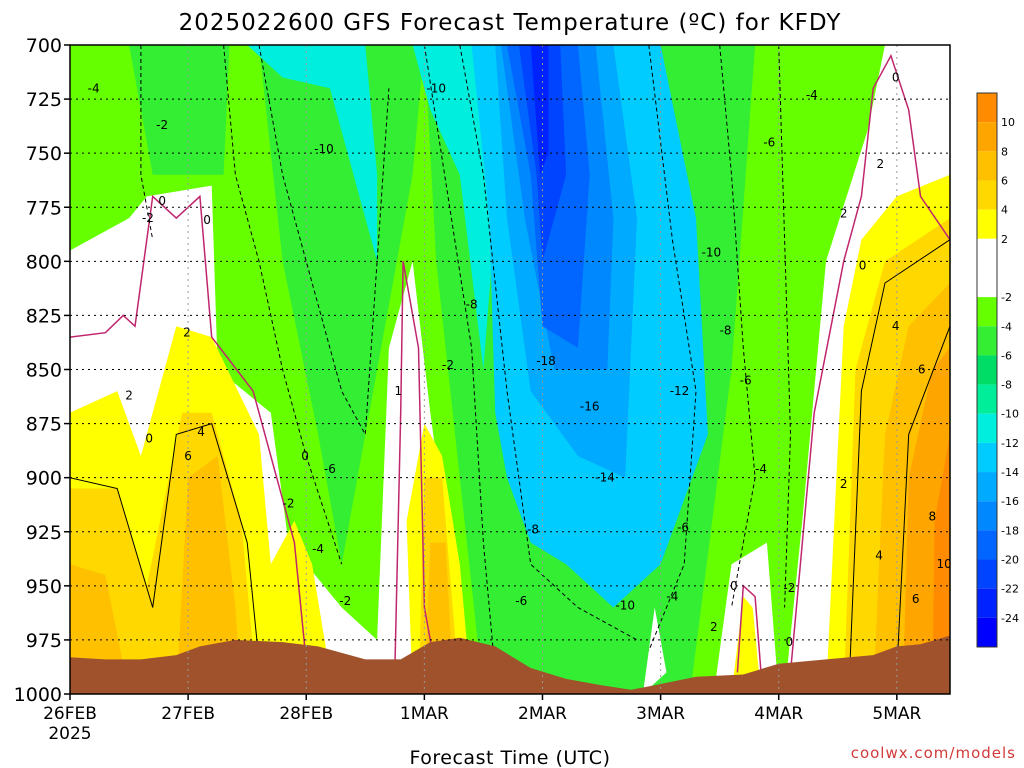 The image size is (1024, 768). I want to click on x-tick-label: 4MAR, so click(778, 714).